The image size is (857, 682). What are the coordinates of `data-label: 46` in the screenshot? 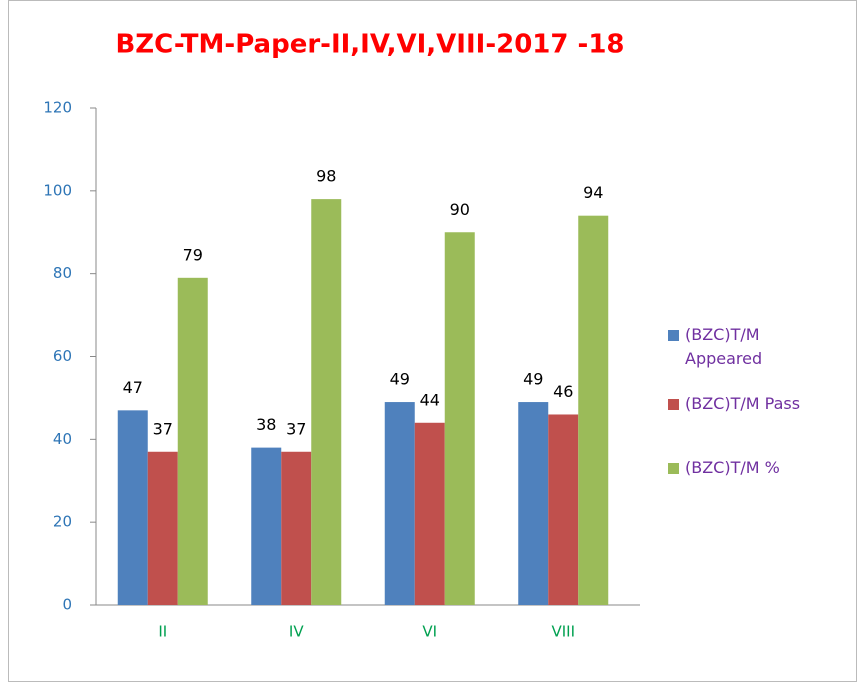 It's located at (563, 391).